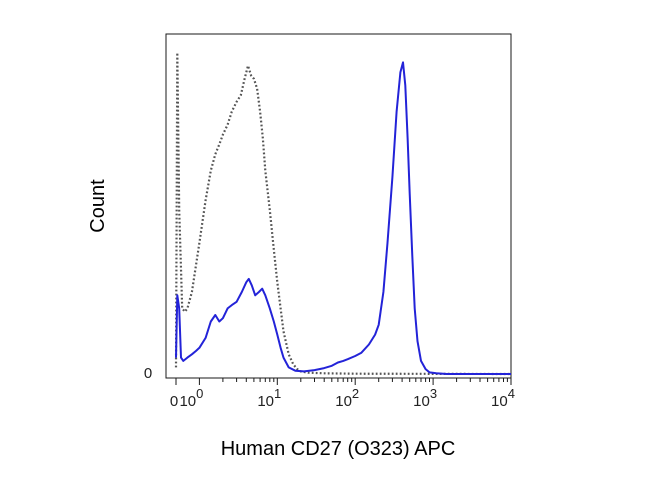 Image resolution: width=650 pixels, height=488 pixels. What do you see at coordinates (277, 393) in the screenshot?
I see `x-tick-exponent: 1` at bounding box center [277, 393].